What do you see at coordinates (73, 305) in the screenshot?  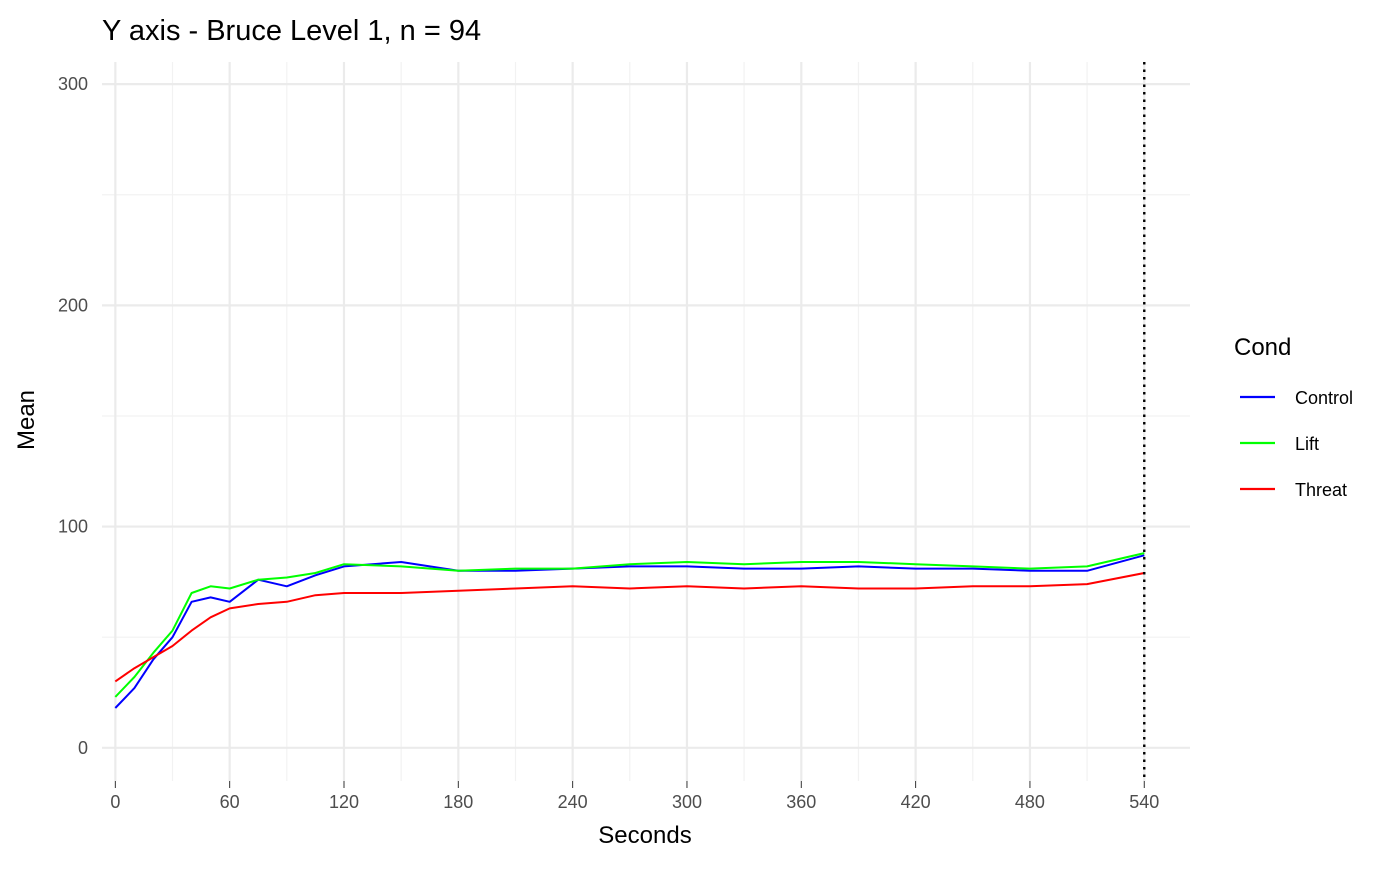 I see `y-tick-label: 200` at bounding box center [73, 305].